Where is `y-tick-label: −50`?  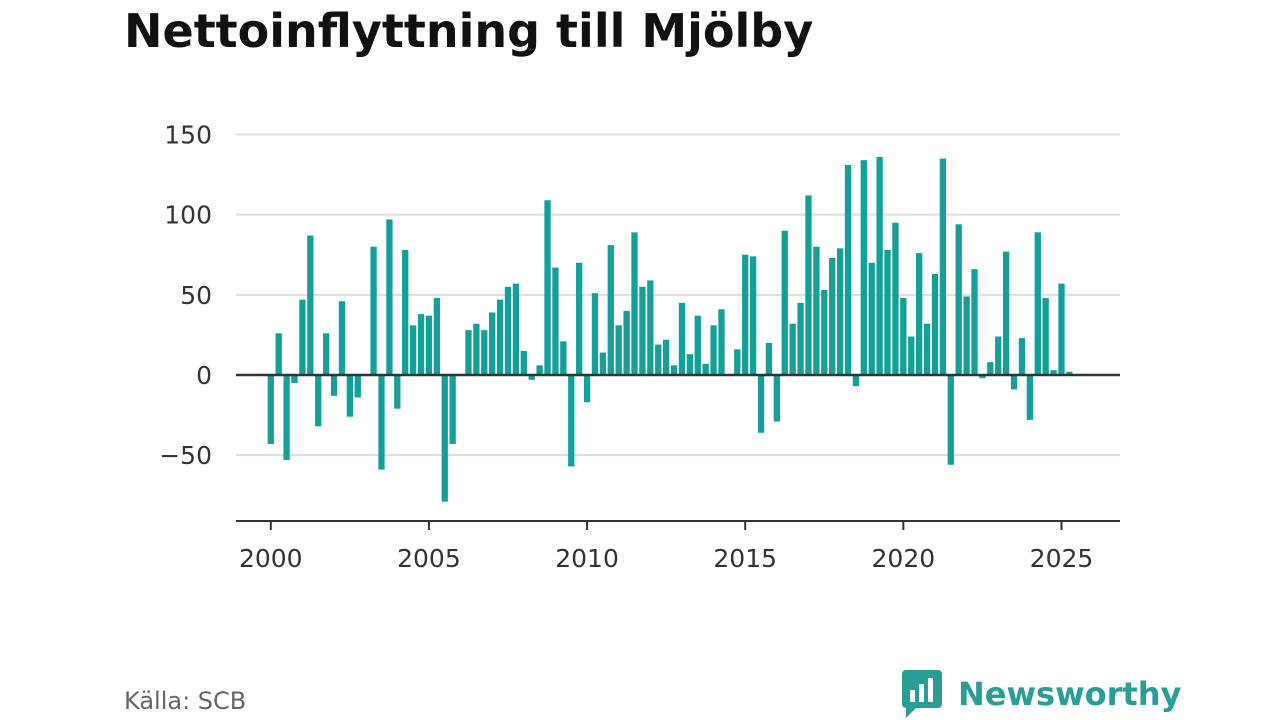 y-tick-label: −50 is located at coordinates (185, 455).